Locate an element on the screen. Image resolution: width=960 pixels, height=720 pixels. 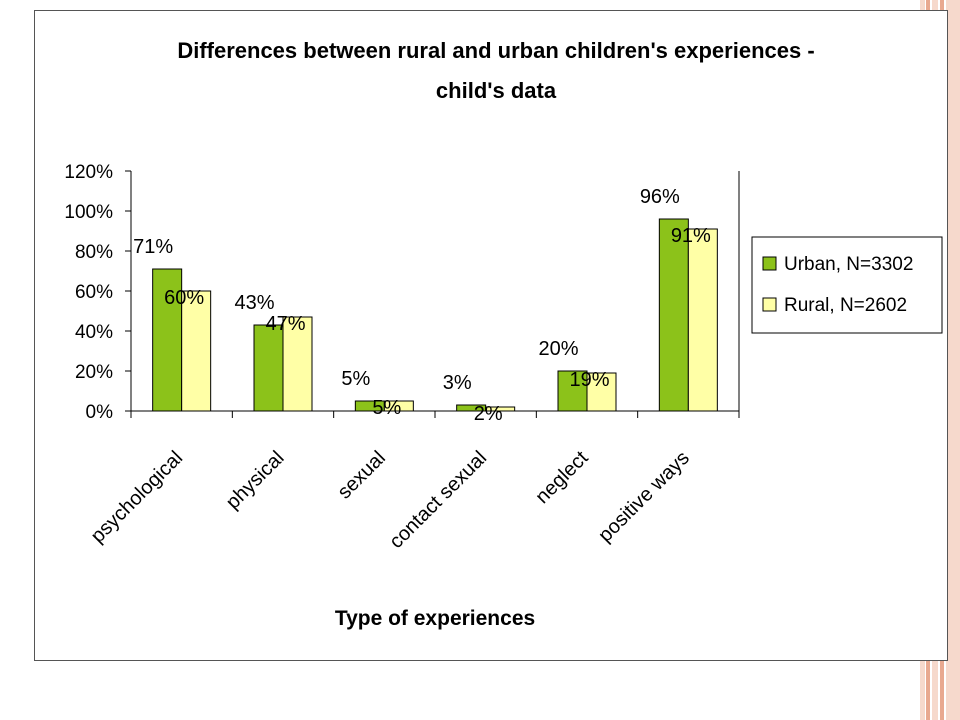
x-category-label: positive ways is located at coordinates (644, 497).